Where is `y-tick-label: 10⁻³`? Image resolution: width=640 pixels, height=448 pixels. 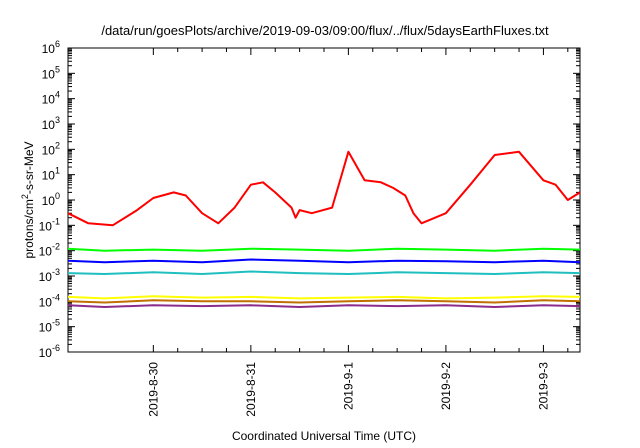 y-tick-label: 10⁻³ is located at coordinates (49, 275).